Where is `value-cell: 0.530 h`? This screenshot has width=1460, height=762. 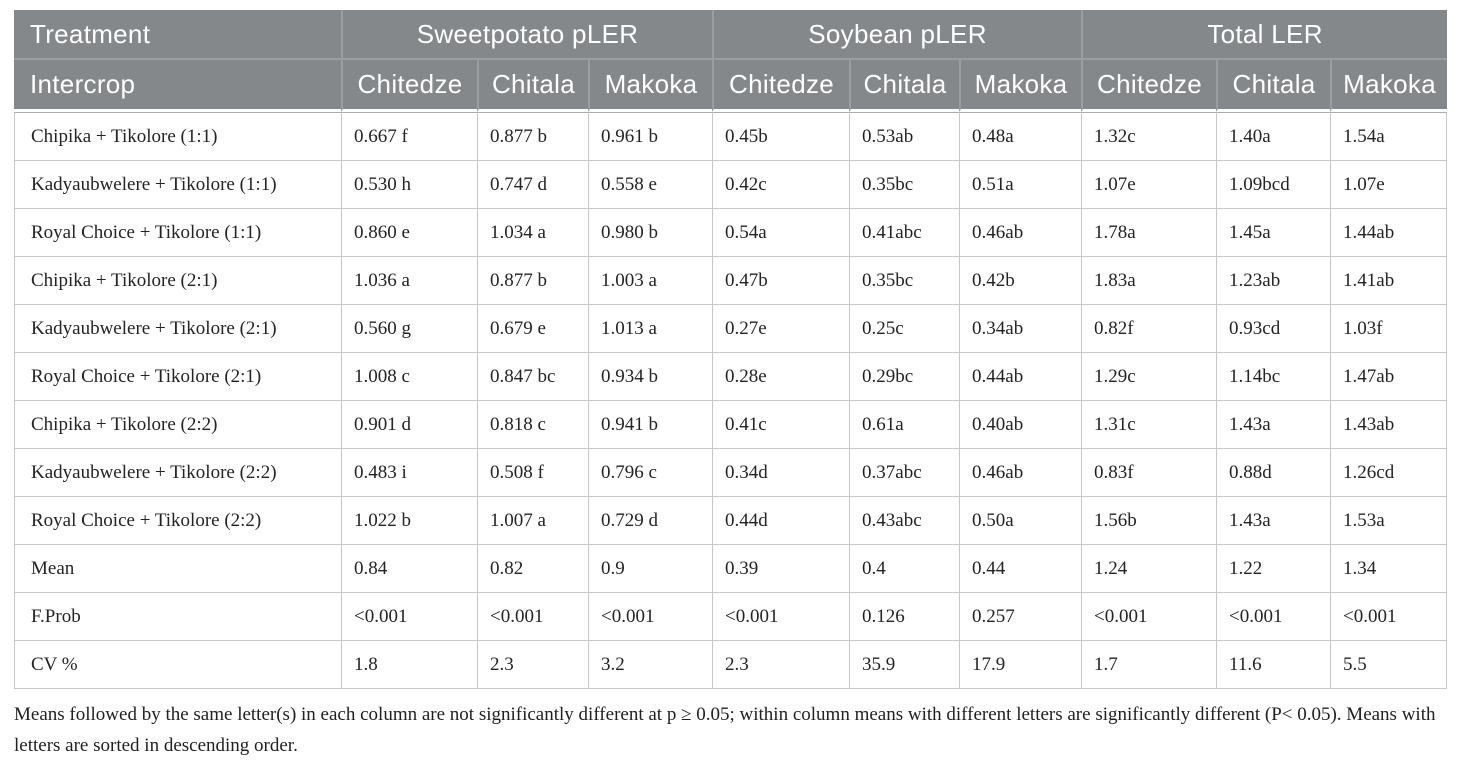
value-cell: 0.530 h is located at coordinates (409, 185).